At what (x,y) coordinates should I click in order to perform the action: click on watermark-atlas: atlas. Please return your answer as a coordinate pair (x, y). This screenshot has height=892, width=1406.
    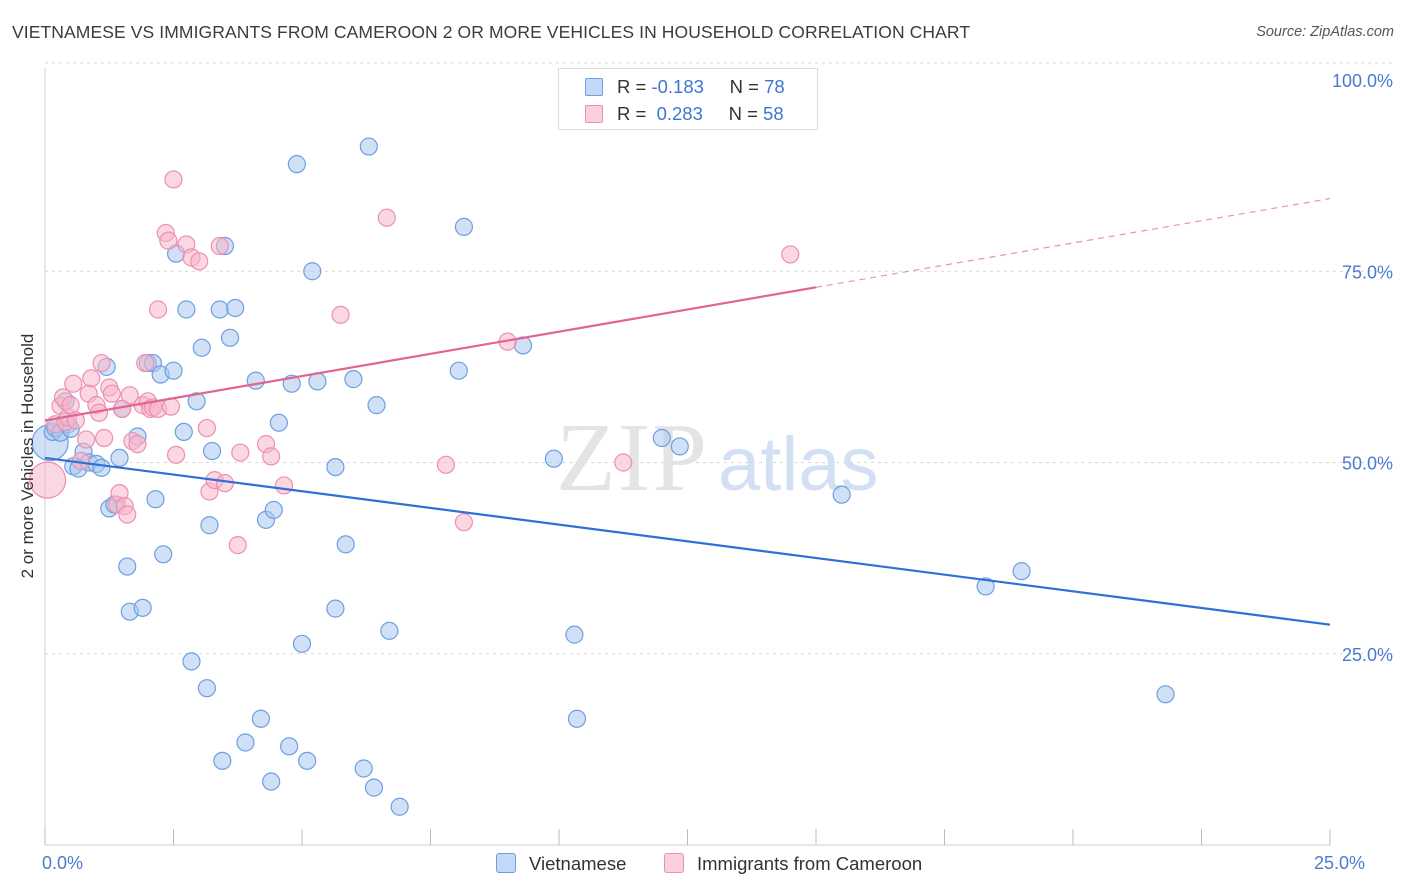
    Looking at the image, I should click on (798, 464).